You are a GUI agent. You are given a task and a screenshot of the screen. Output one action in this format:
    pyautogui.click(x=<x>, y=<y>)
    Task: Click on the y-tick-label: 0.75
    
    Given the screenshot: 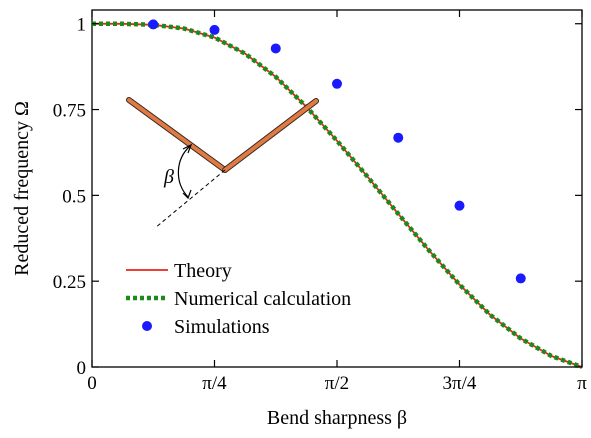 What is the action you would take?
    pyautogui.click(x=69, y=111)
    